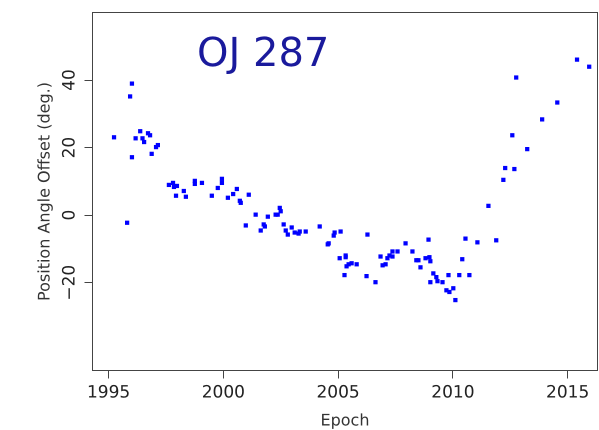  I want to click on x-tick-label: 2000, so click(223, 392).